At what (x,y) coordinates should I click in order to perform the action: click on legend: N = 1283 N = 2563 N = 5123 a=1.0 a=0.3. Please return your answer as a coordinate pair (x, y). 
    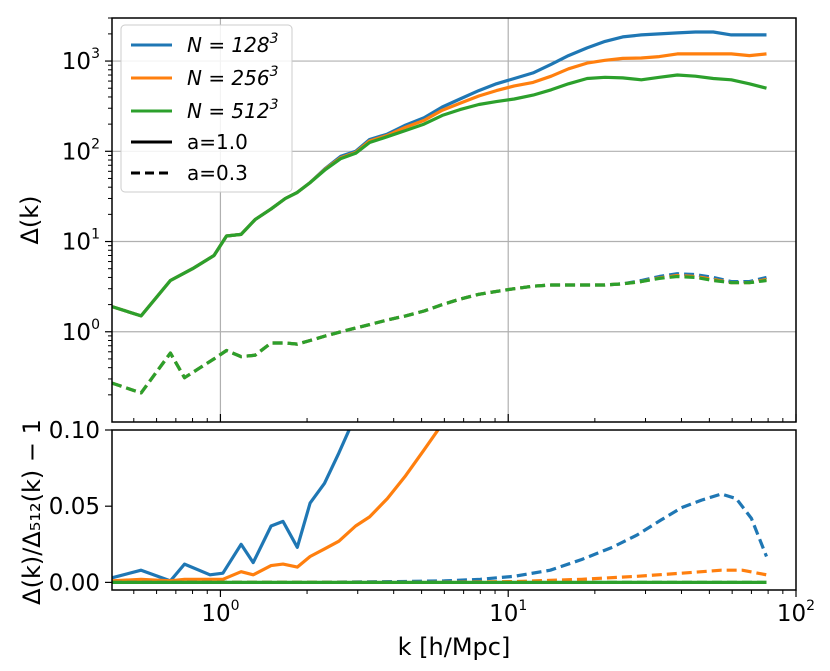
    Looking at the image, I should click on (206, 108).